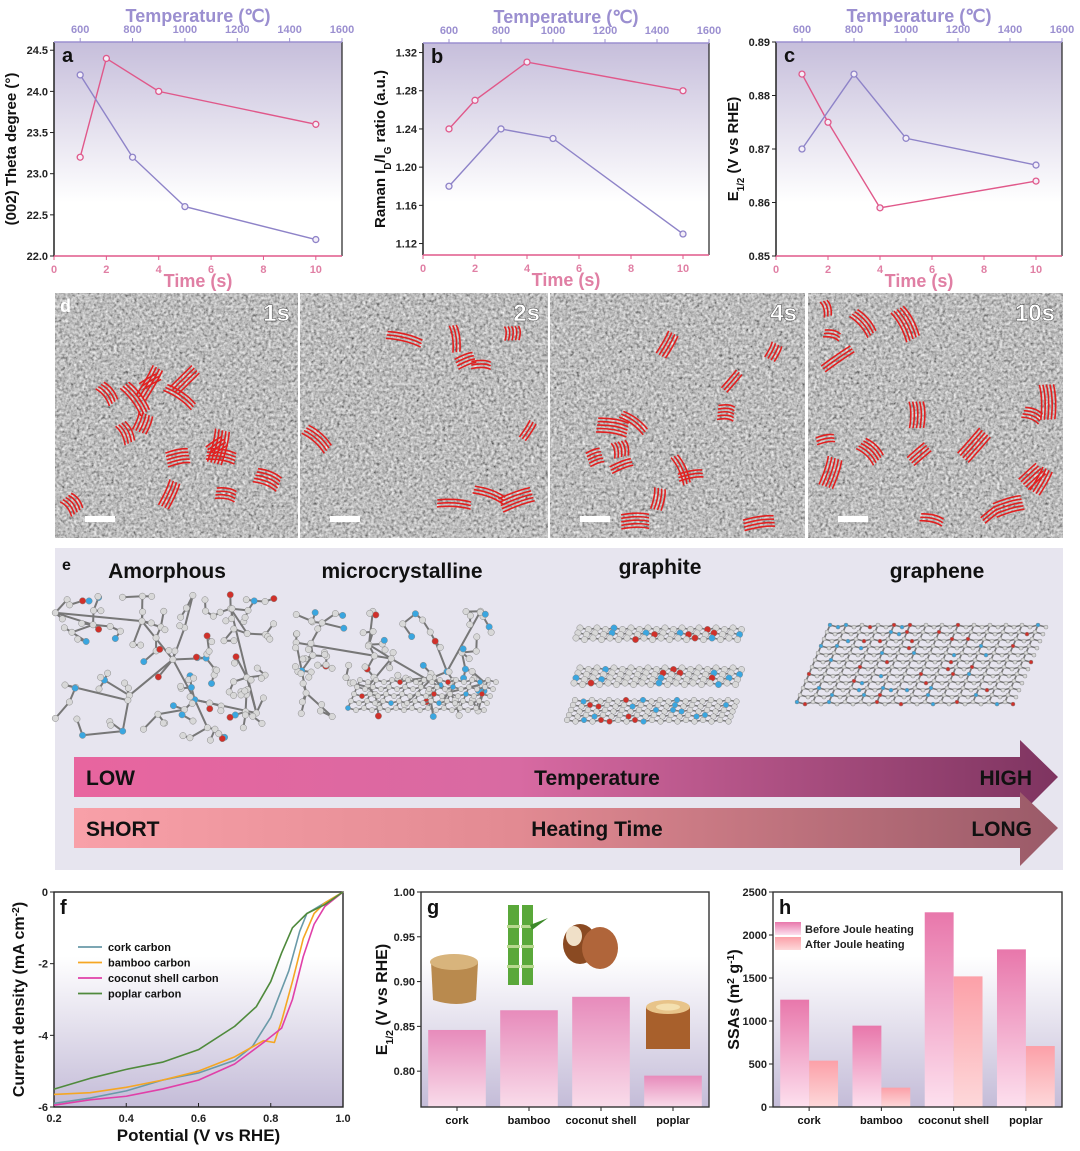 This screenshot has width=1080, height=1151. What do you see at coordinates (53, 1119) in the screenshot?
I see `x-tick-label: 0.2` at bounding box center [53, 1119].